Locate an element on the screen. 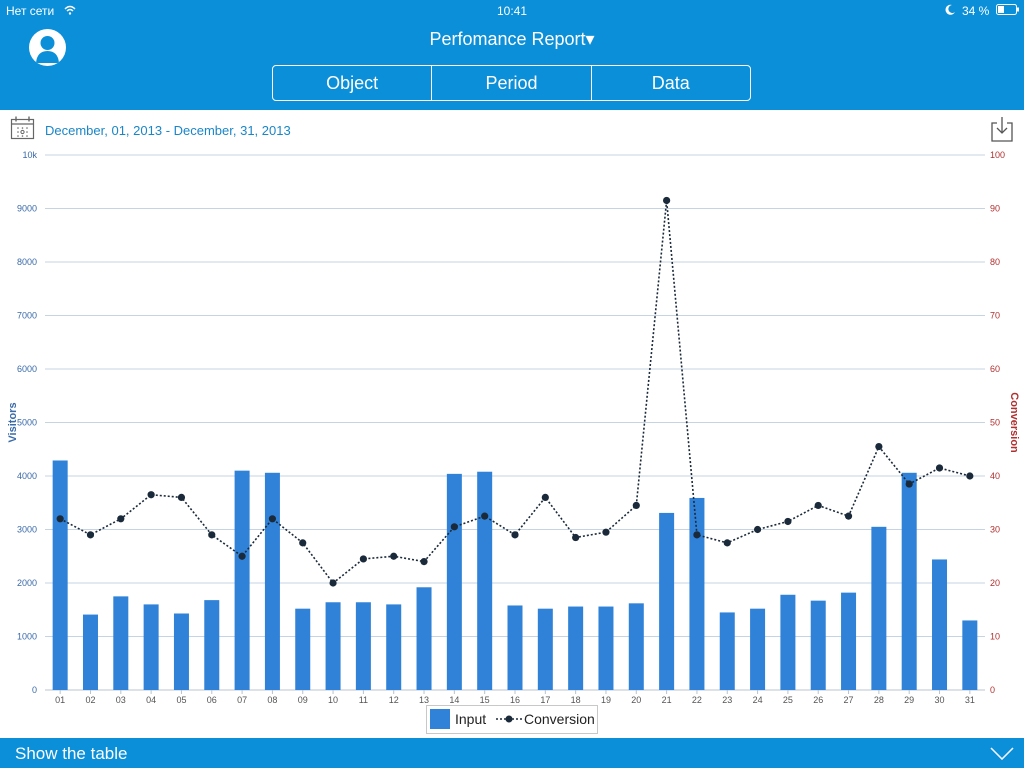 The height and width of the screenshot is (768, 1024). clock: 10:41 is located at coordinates (512, 11).